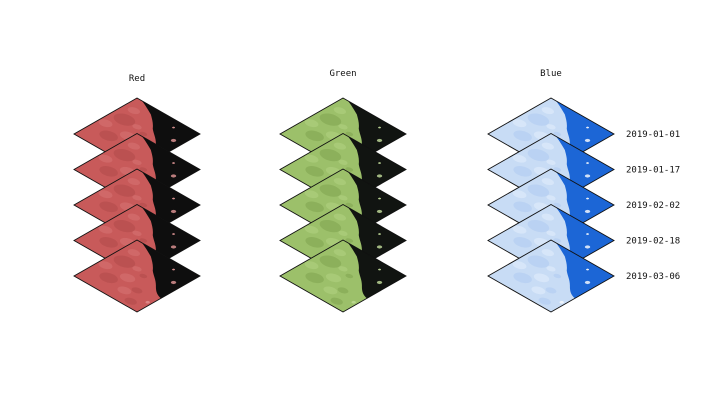 The image size is (720, 405). Describe the element at coordinates (551, 205) in the screenshot. I see `layer-stack-blue` at that location.